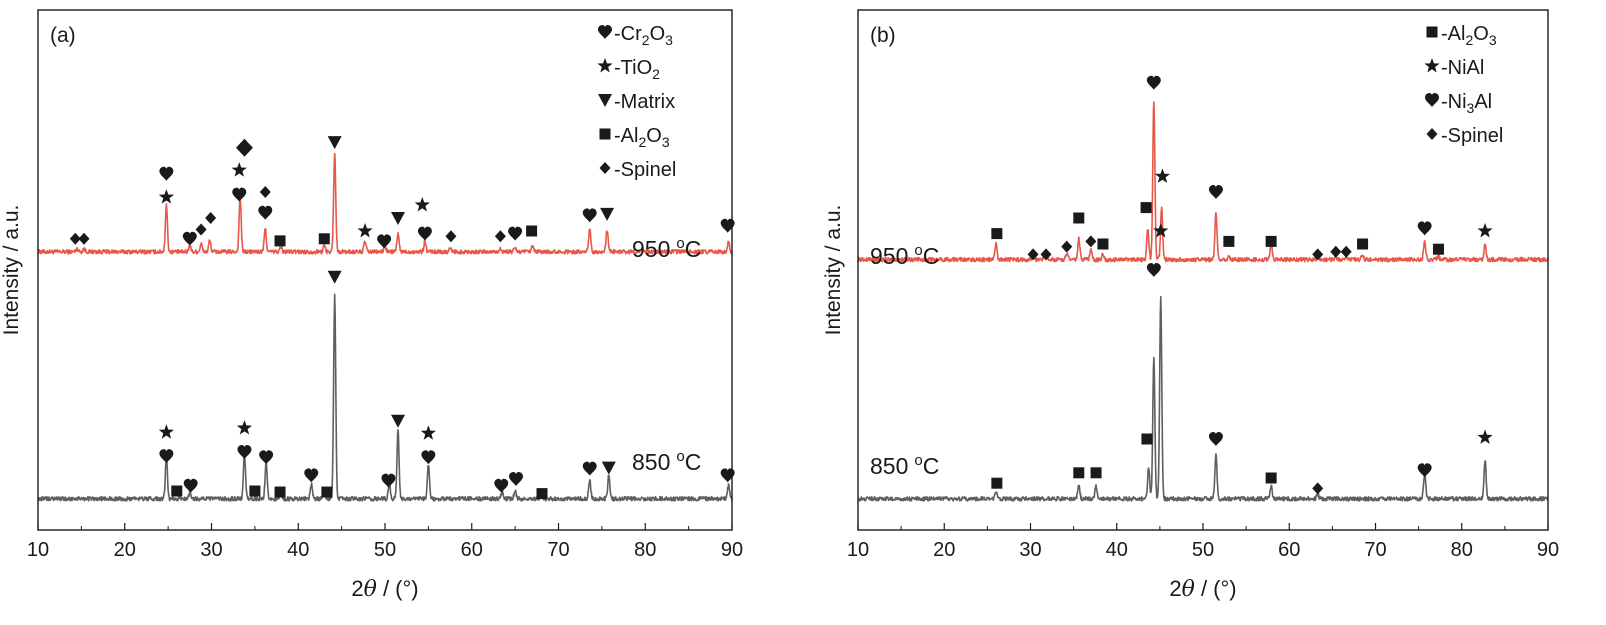 This screenshot has width=1606, height=625. What do you see at coordinates (125, 550) in the screenshot?
I see `x-tick-label: 20` at bounding box center [125, 550].